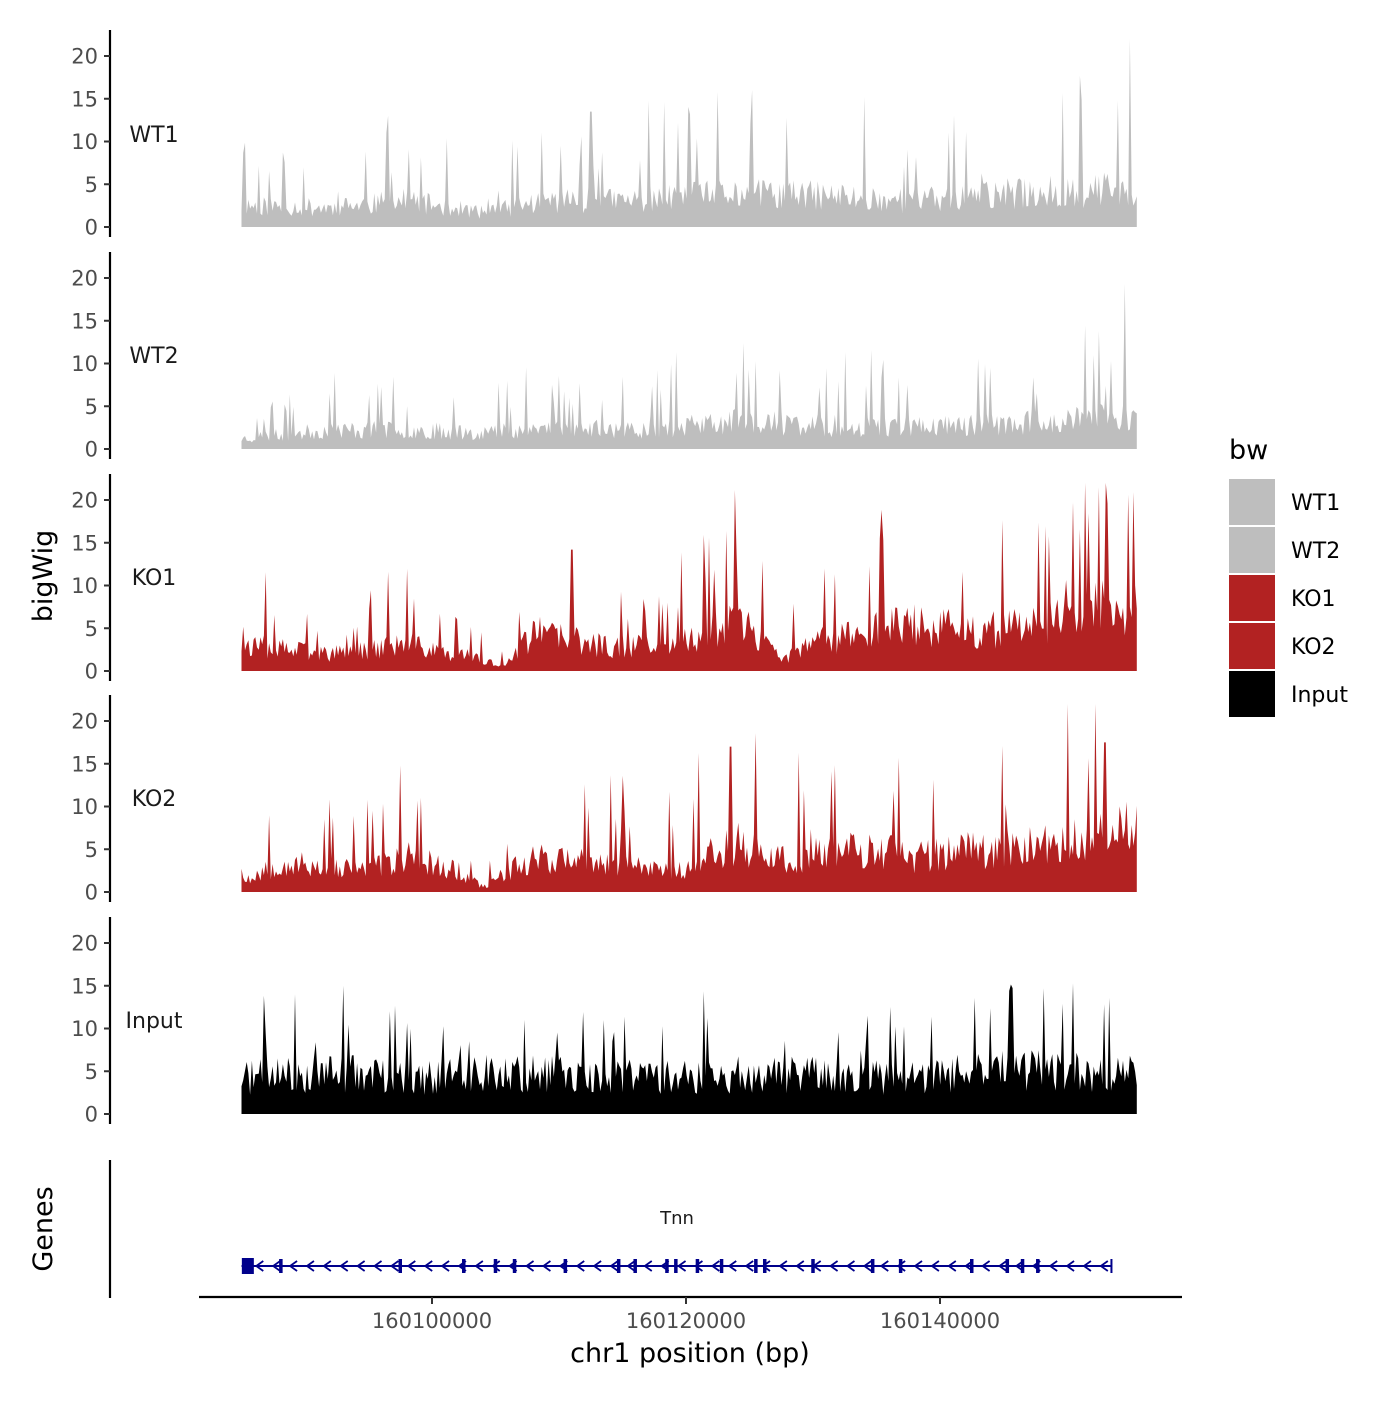 This screenshot has width=1400, height=1404. I want to click on legend-swatch-input, so click(1252, 694).